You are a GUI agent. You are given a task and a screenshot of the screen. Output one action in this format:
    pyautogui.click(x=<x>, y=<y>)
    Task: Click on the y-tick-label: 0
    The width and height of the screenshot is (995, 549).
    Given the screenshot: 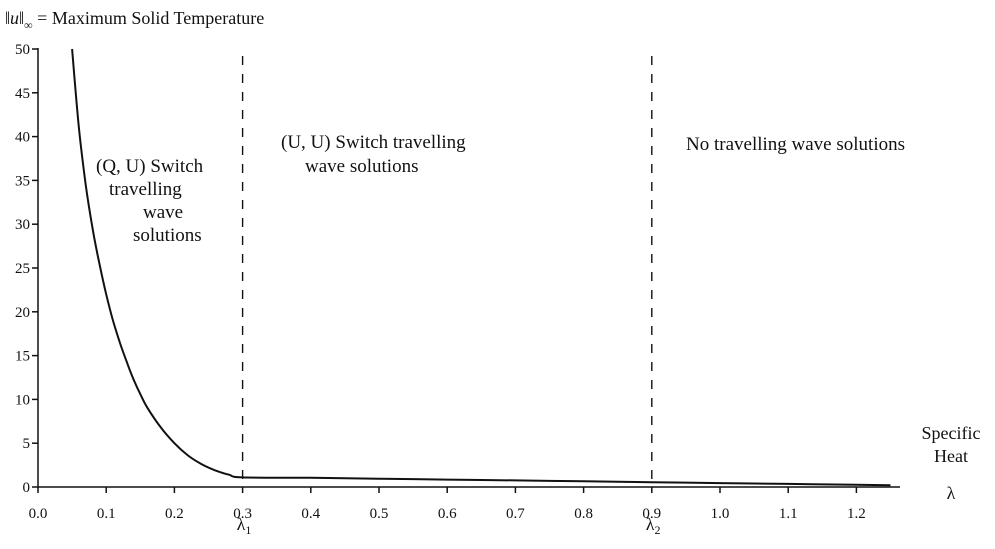 What is the action you would take?
    pyautogui.click(x=27, y=488)
    